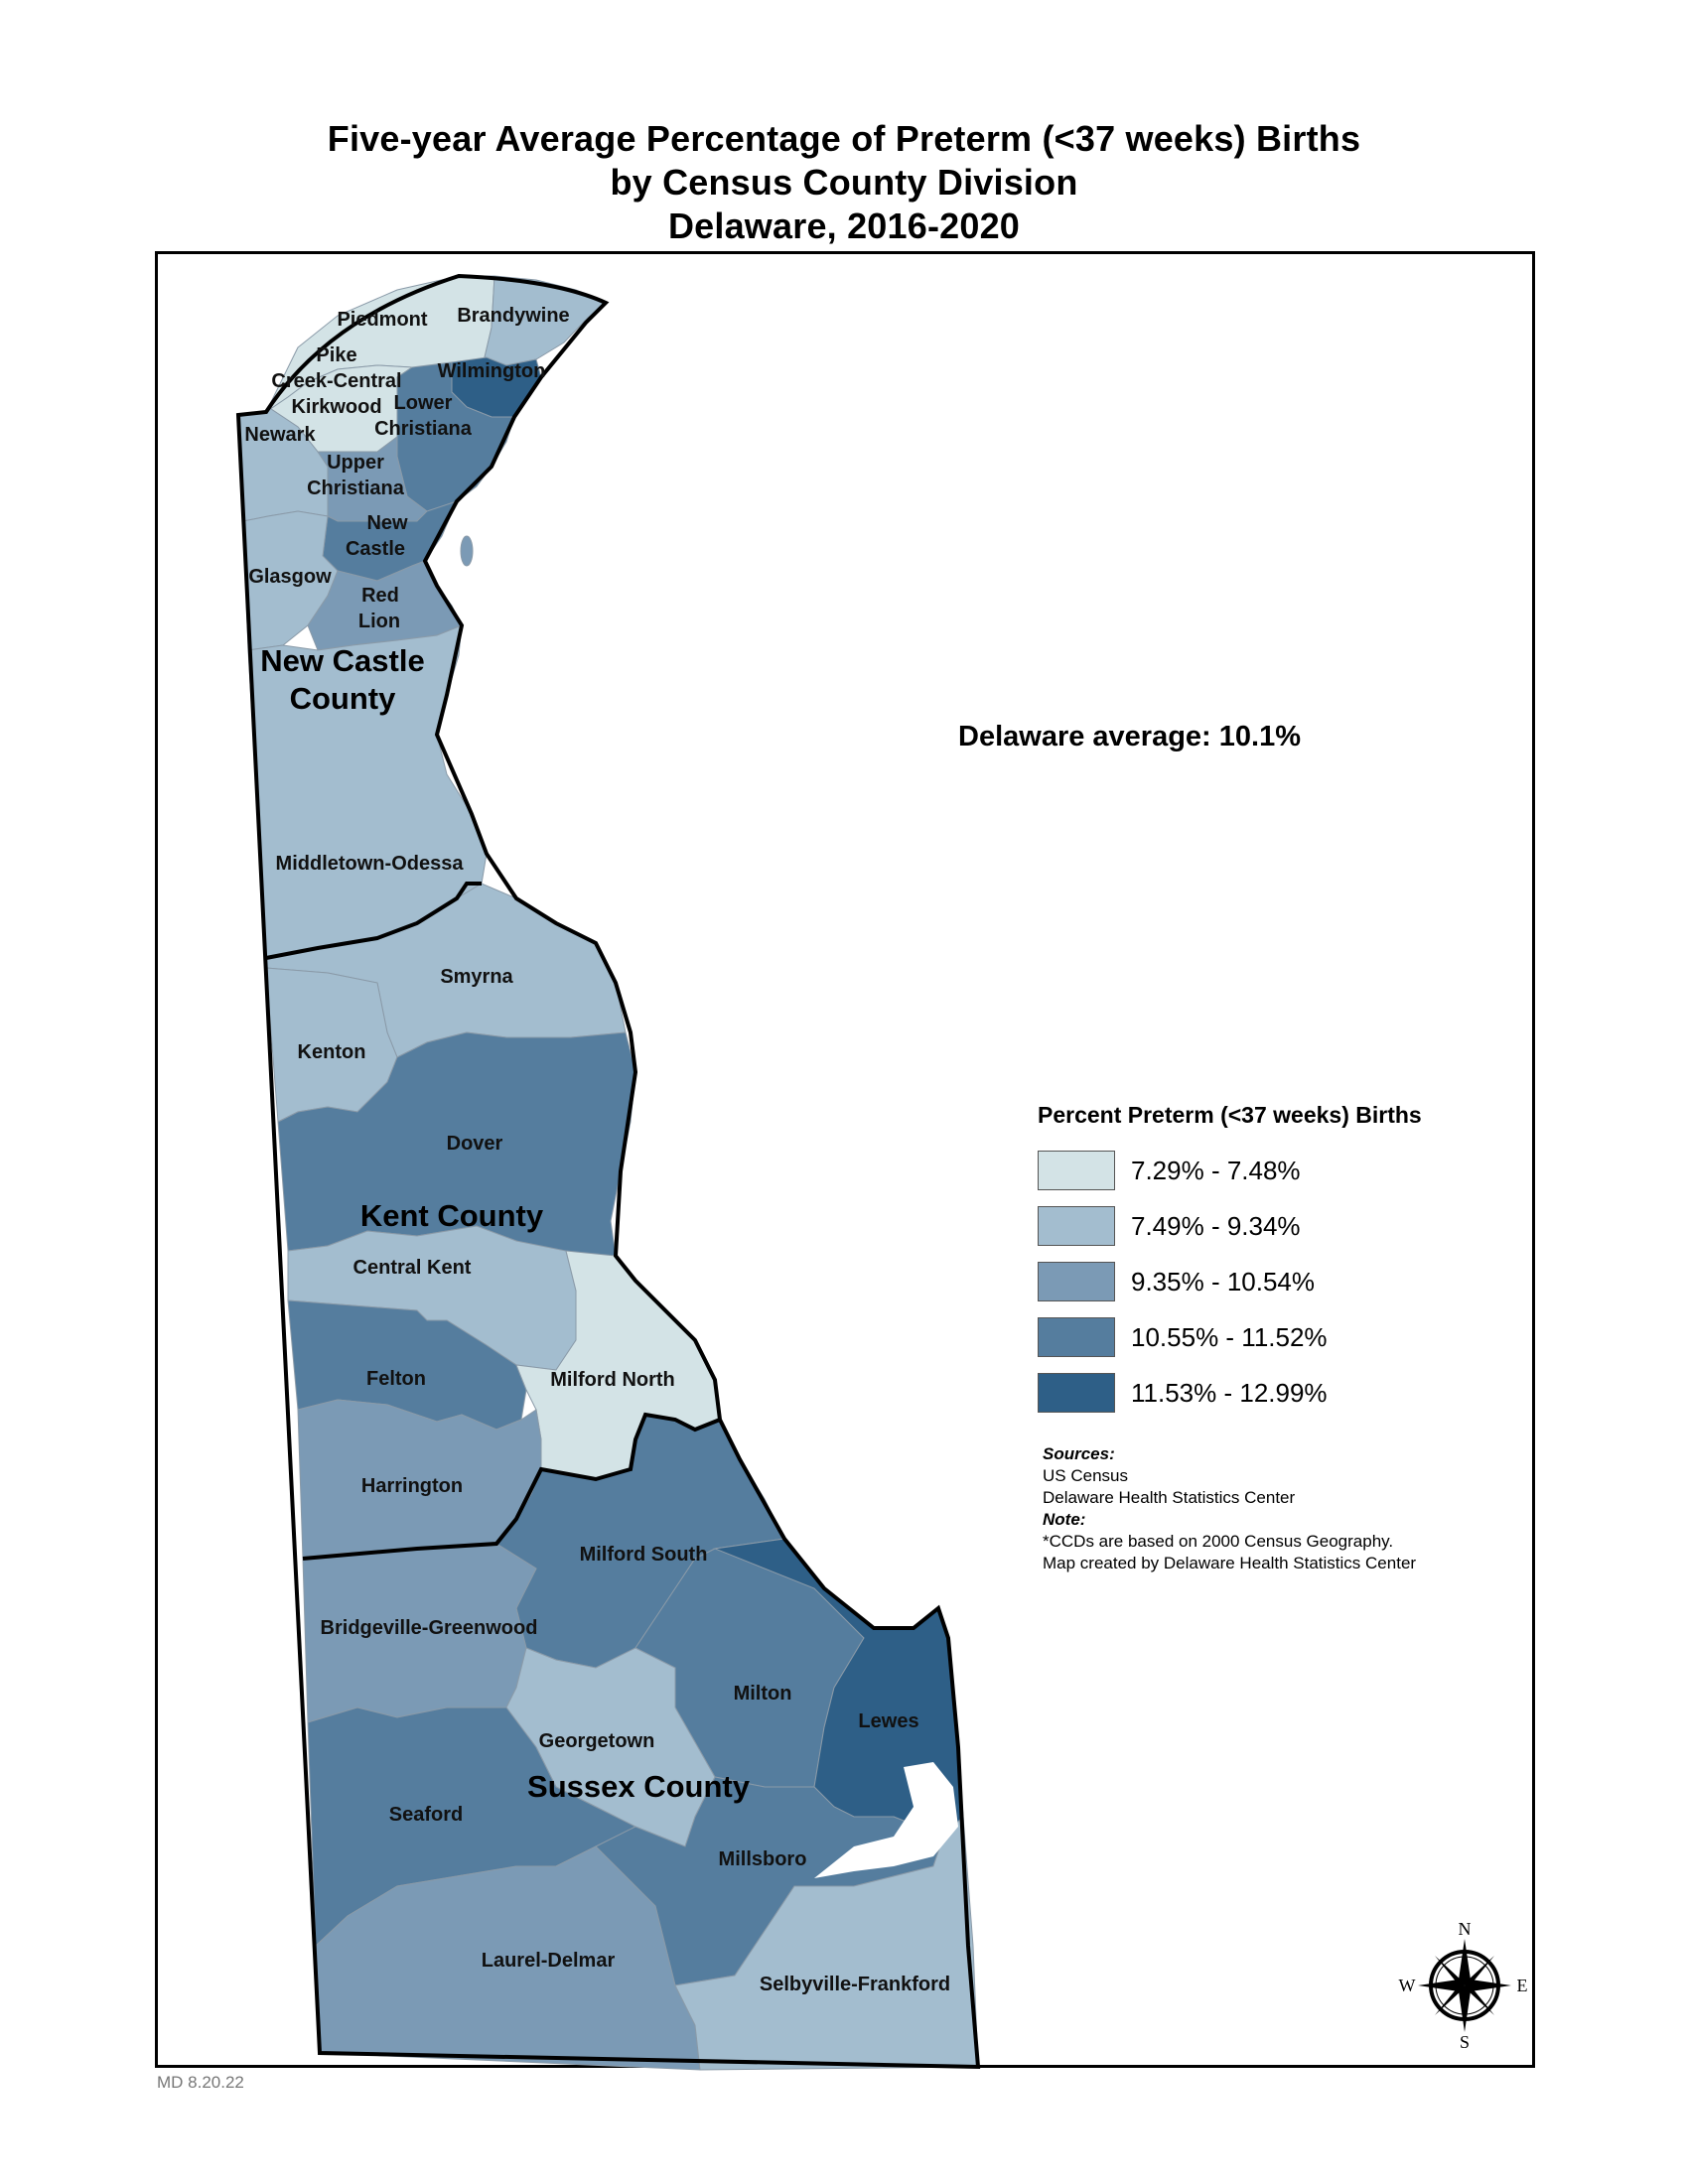 This screenshot has height=2184, width=1688. Describe the element at coordinates (280, 435) in the screenshot. I see `label-newark: Newark` at that location.